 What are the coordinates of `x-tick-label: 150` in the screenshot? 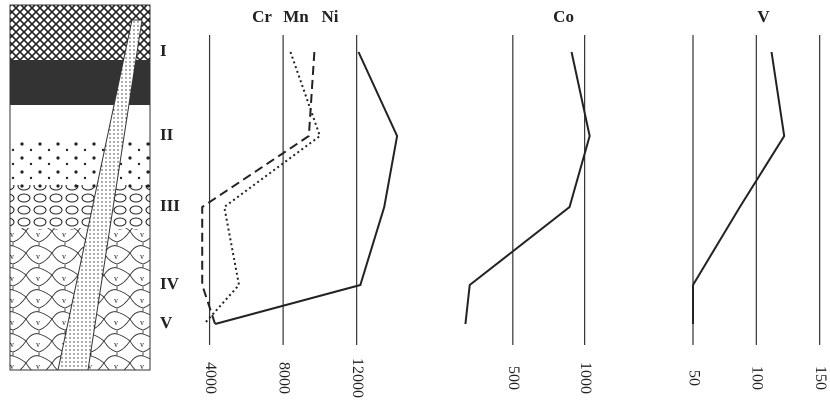 It's located at (820, 378).